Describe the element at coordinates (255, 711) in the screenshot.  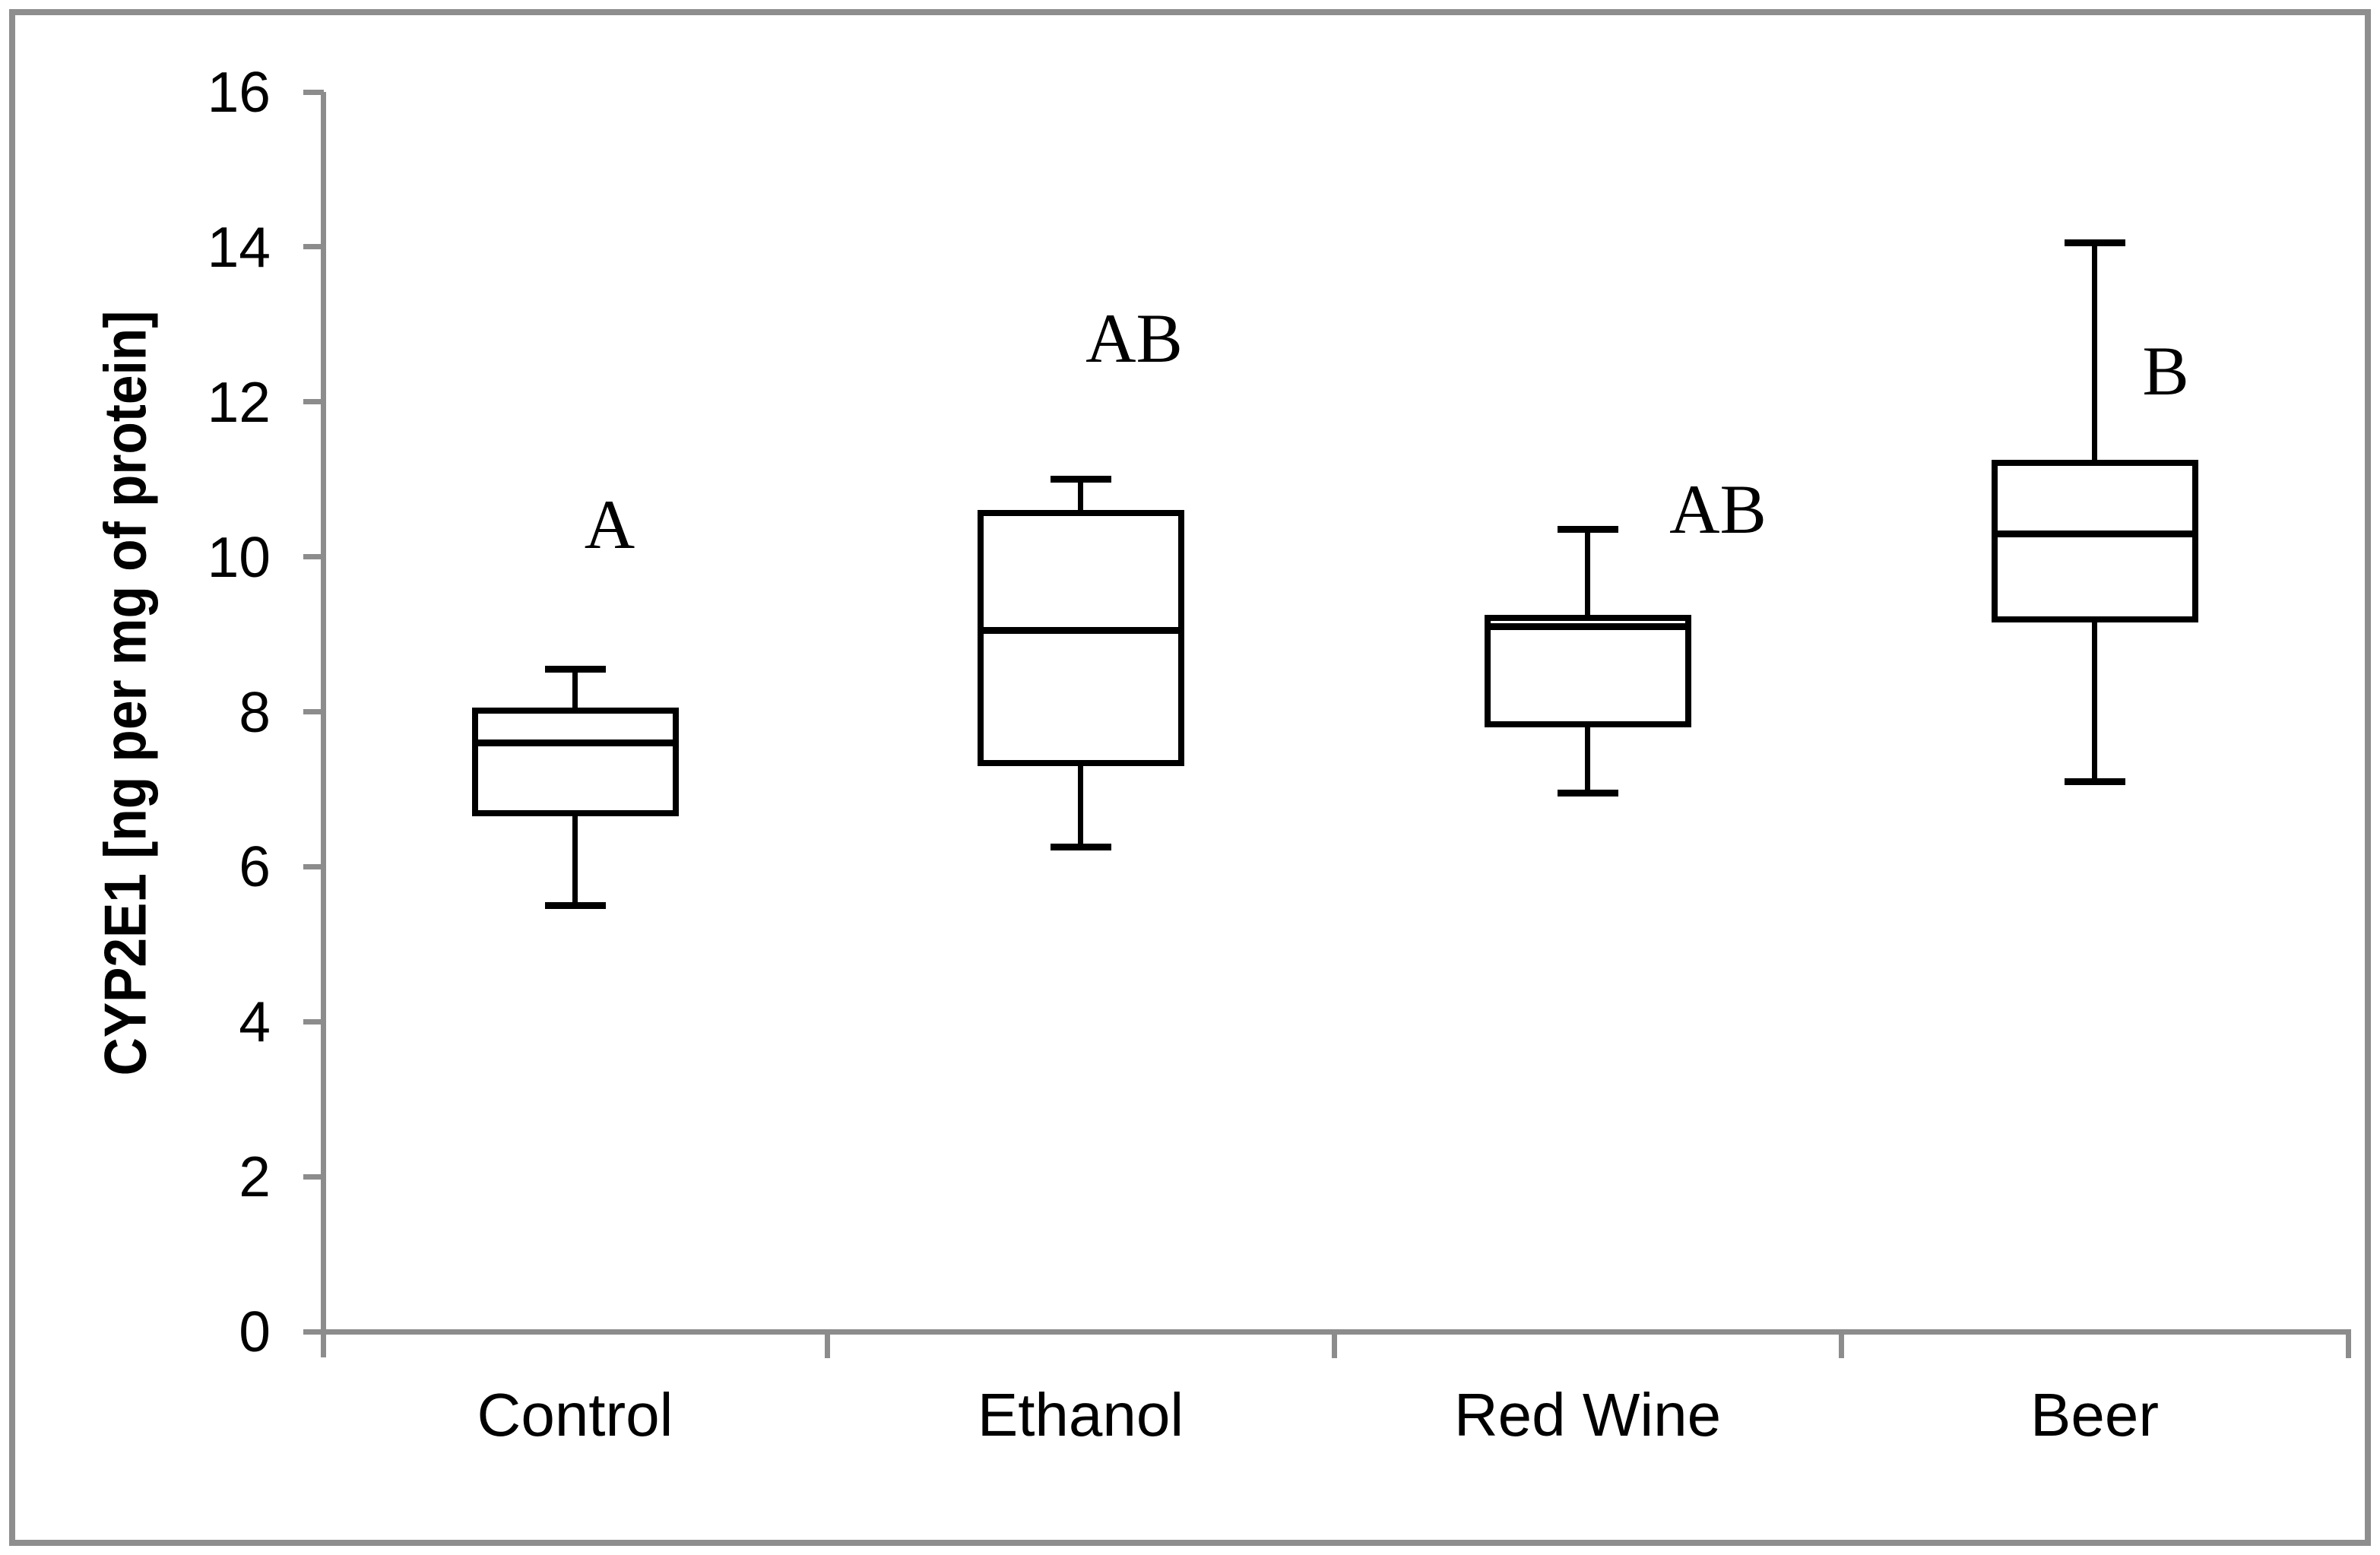
I see `y-tick-label: 8` at that location.